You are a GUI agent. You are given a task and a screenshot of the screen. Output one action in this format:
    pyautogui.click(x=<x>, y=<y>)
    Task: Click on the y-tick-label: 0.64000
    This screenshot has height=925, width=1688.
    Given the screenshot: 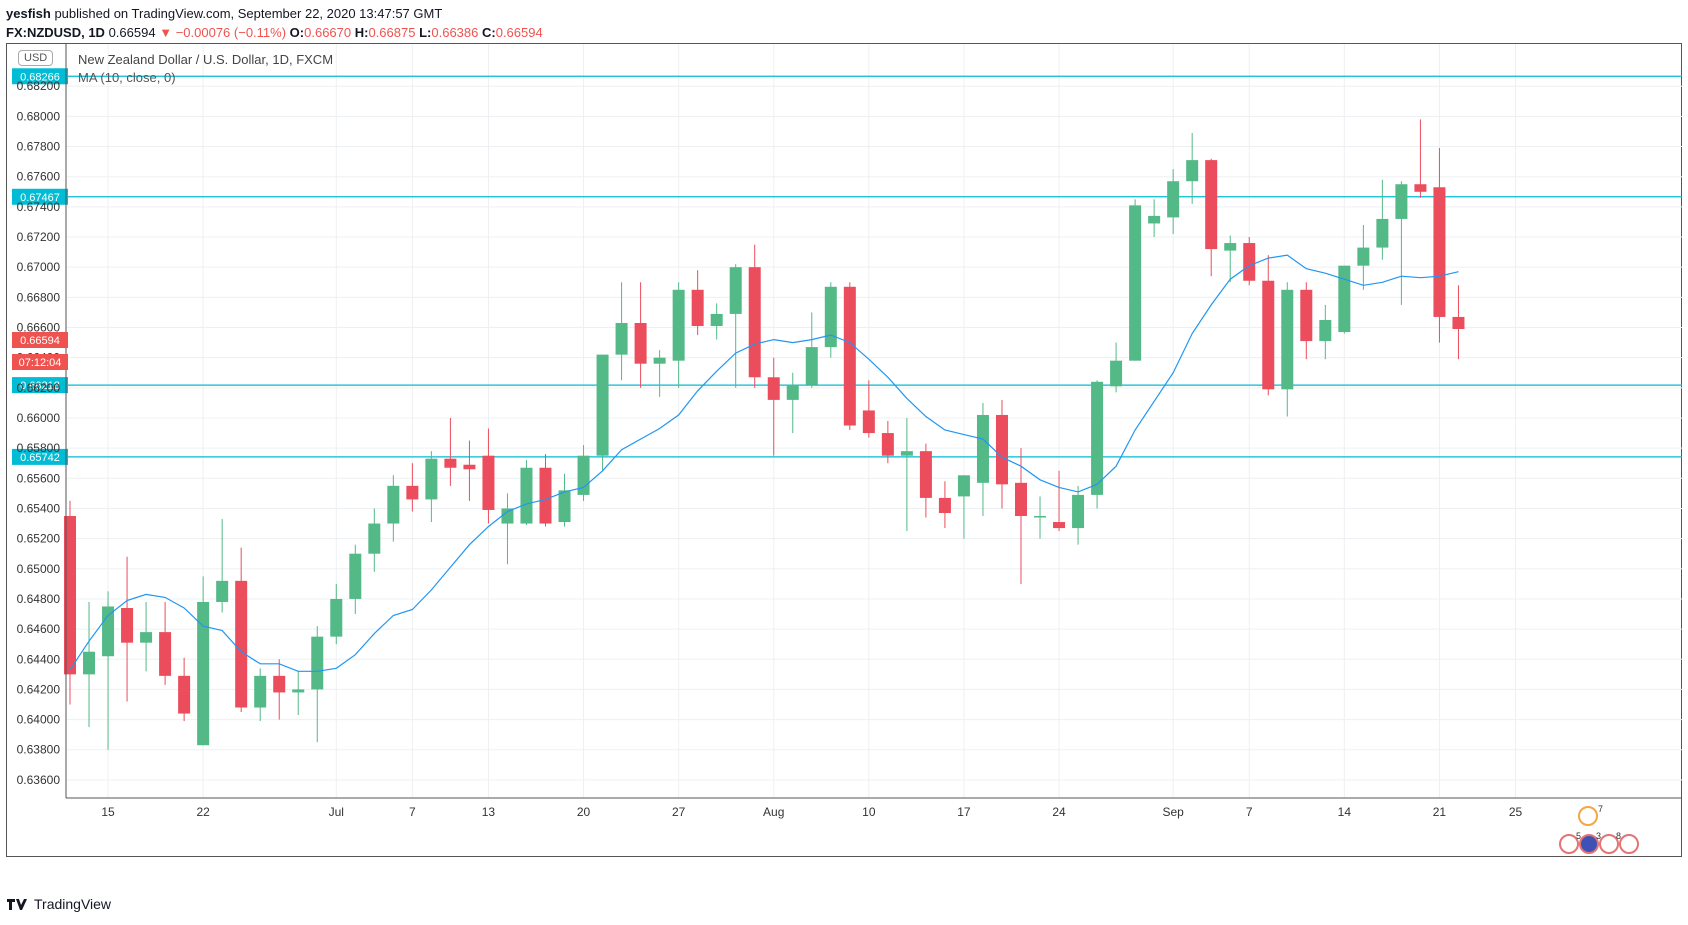 What is the action you would take?
    pyautogui.click(x=39, y=720)
    